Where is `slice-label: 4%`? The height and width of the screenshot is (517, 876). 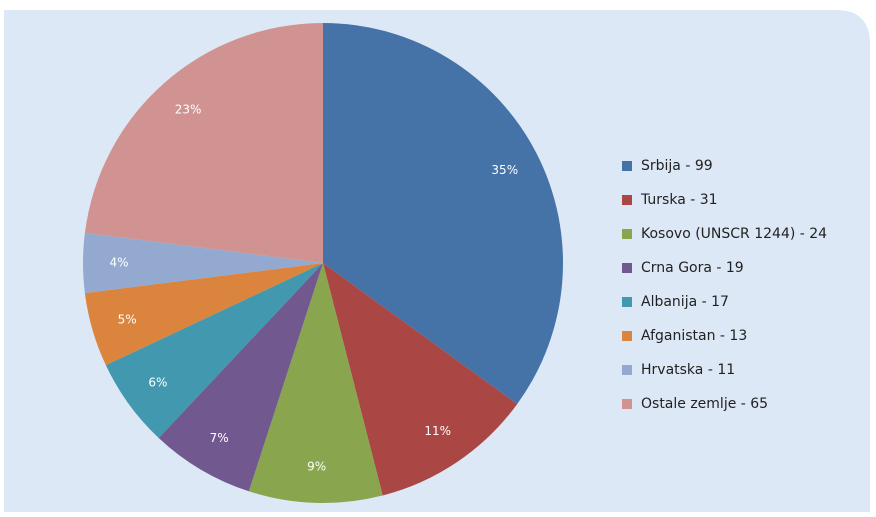 slice-label: 4% is located at coordinates (118, 263).